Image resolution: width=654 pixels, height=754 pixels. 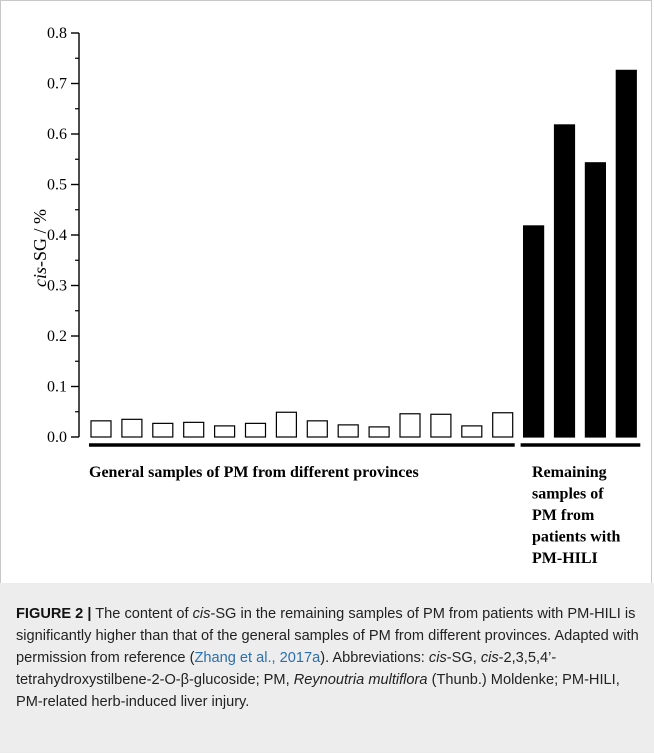 I want to click on y-axis-title-rest: -SG / %, so click(x=40, y=238).